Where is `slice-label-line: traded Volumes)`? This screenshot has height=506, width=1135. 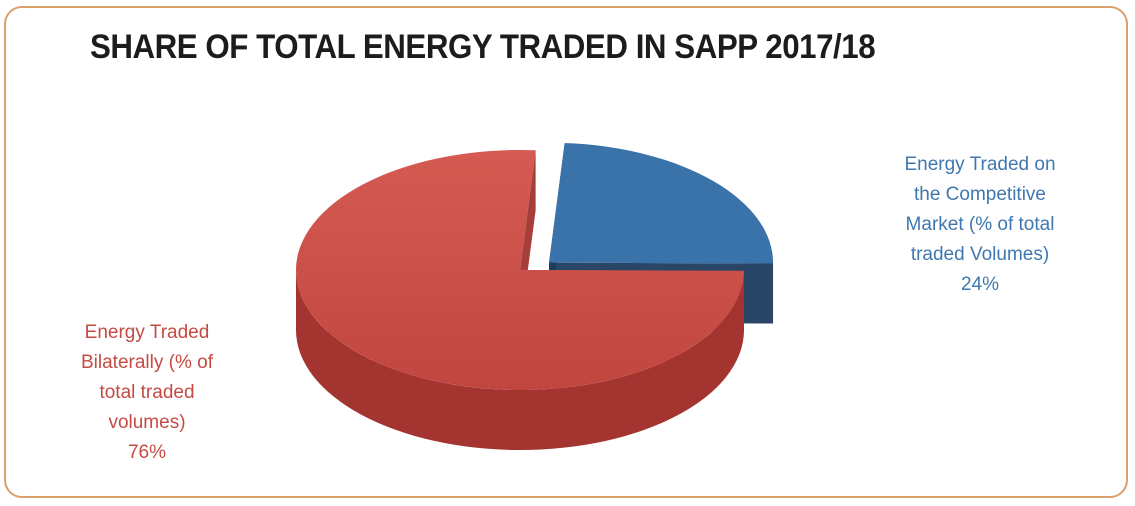
slice-label-line: traded Volumes) is located at coordinates (980, 254).